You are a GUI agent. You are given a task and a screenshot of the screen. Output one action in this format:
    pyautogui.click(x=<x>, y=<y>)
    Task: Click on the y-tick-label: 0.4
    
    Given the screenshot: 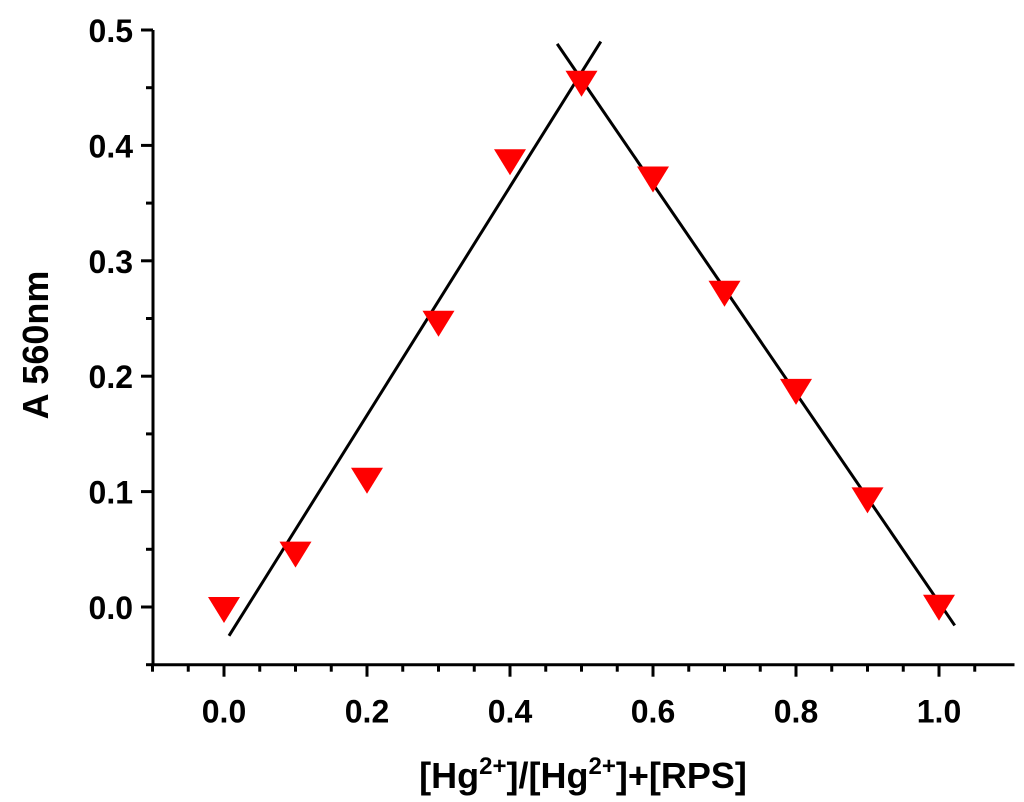 What is the action you would take?
    pyautogui.click(x=111, y=146)
    